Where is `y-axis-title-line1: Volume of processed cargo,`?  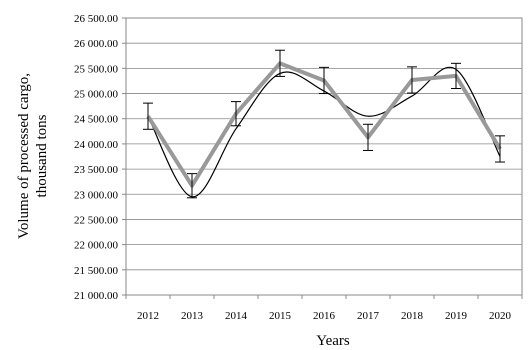 y-axis-title-line1: Volume of processed cargo, is located at coordinates (24, 156).